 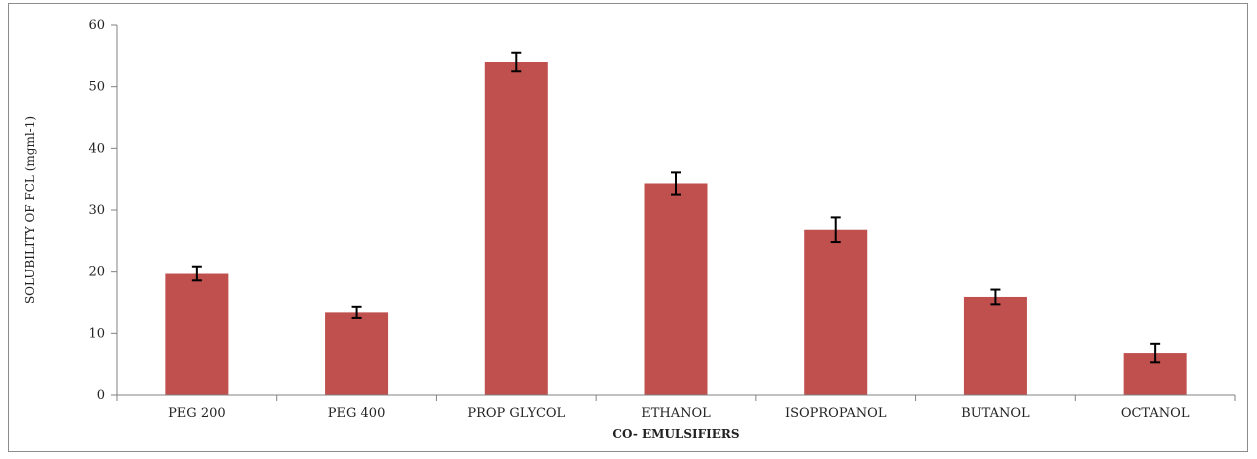 What do you see at coordinates (101, 395) in the screenshot?
I see `y-tick-label: 0` at bounding box center [101, 395].